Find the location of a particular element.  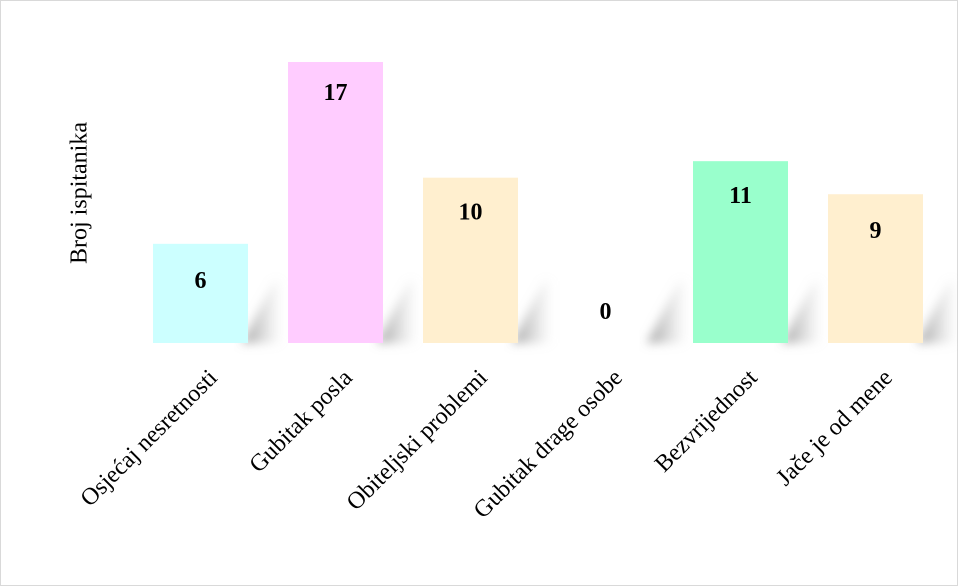

data-label: 10 is located at coordinates (471, 213).